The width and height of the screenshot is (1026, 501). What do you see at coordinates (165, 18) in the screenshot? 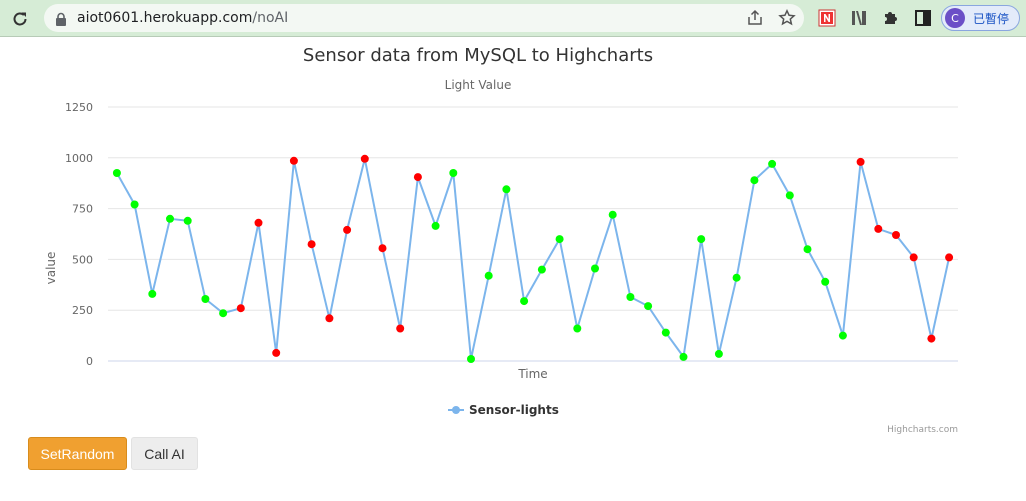
I see `url-host: aiot0601.herokuapp.com` at bounding box center [165, 18].